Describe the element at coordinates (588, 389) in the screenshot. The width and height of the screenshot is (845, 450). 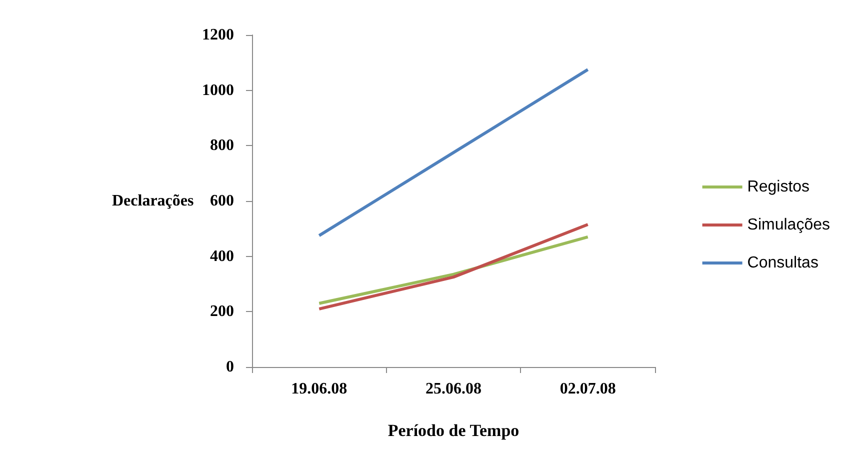
I see `x-tick-label: 02.07.08` at that location.